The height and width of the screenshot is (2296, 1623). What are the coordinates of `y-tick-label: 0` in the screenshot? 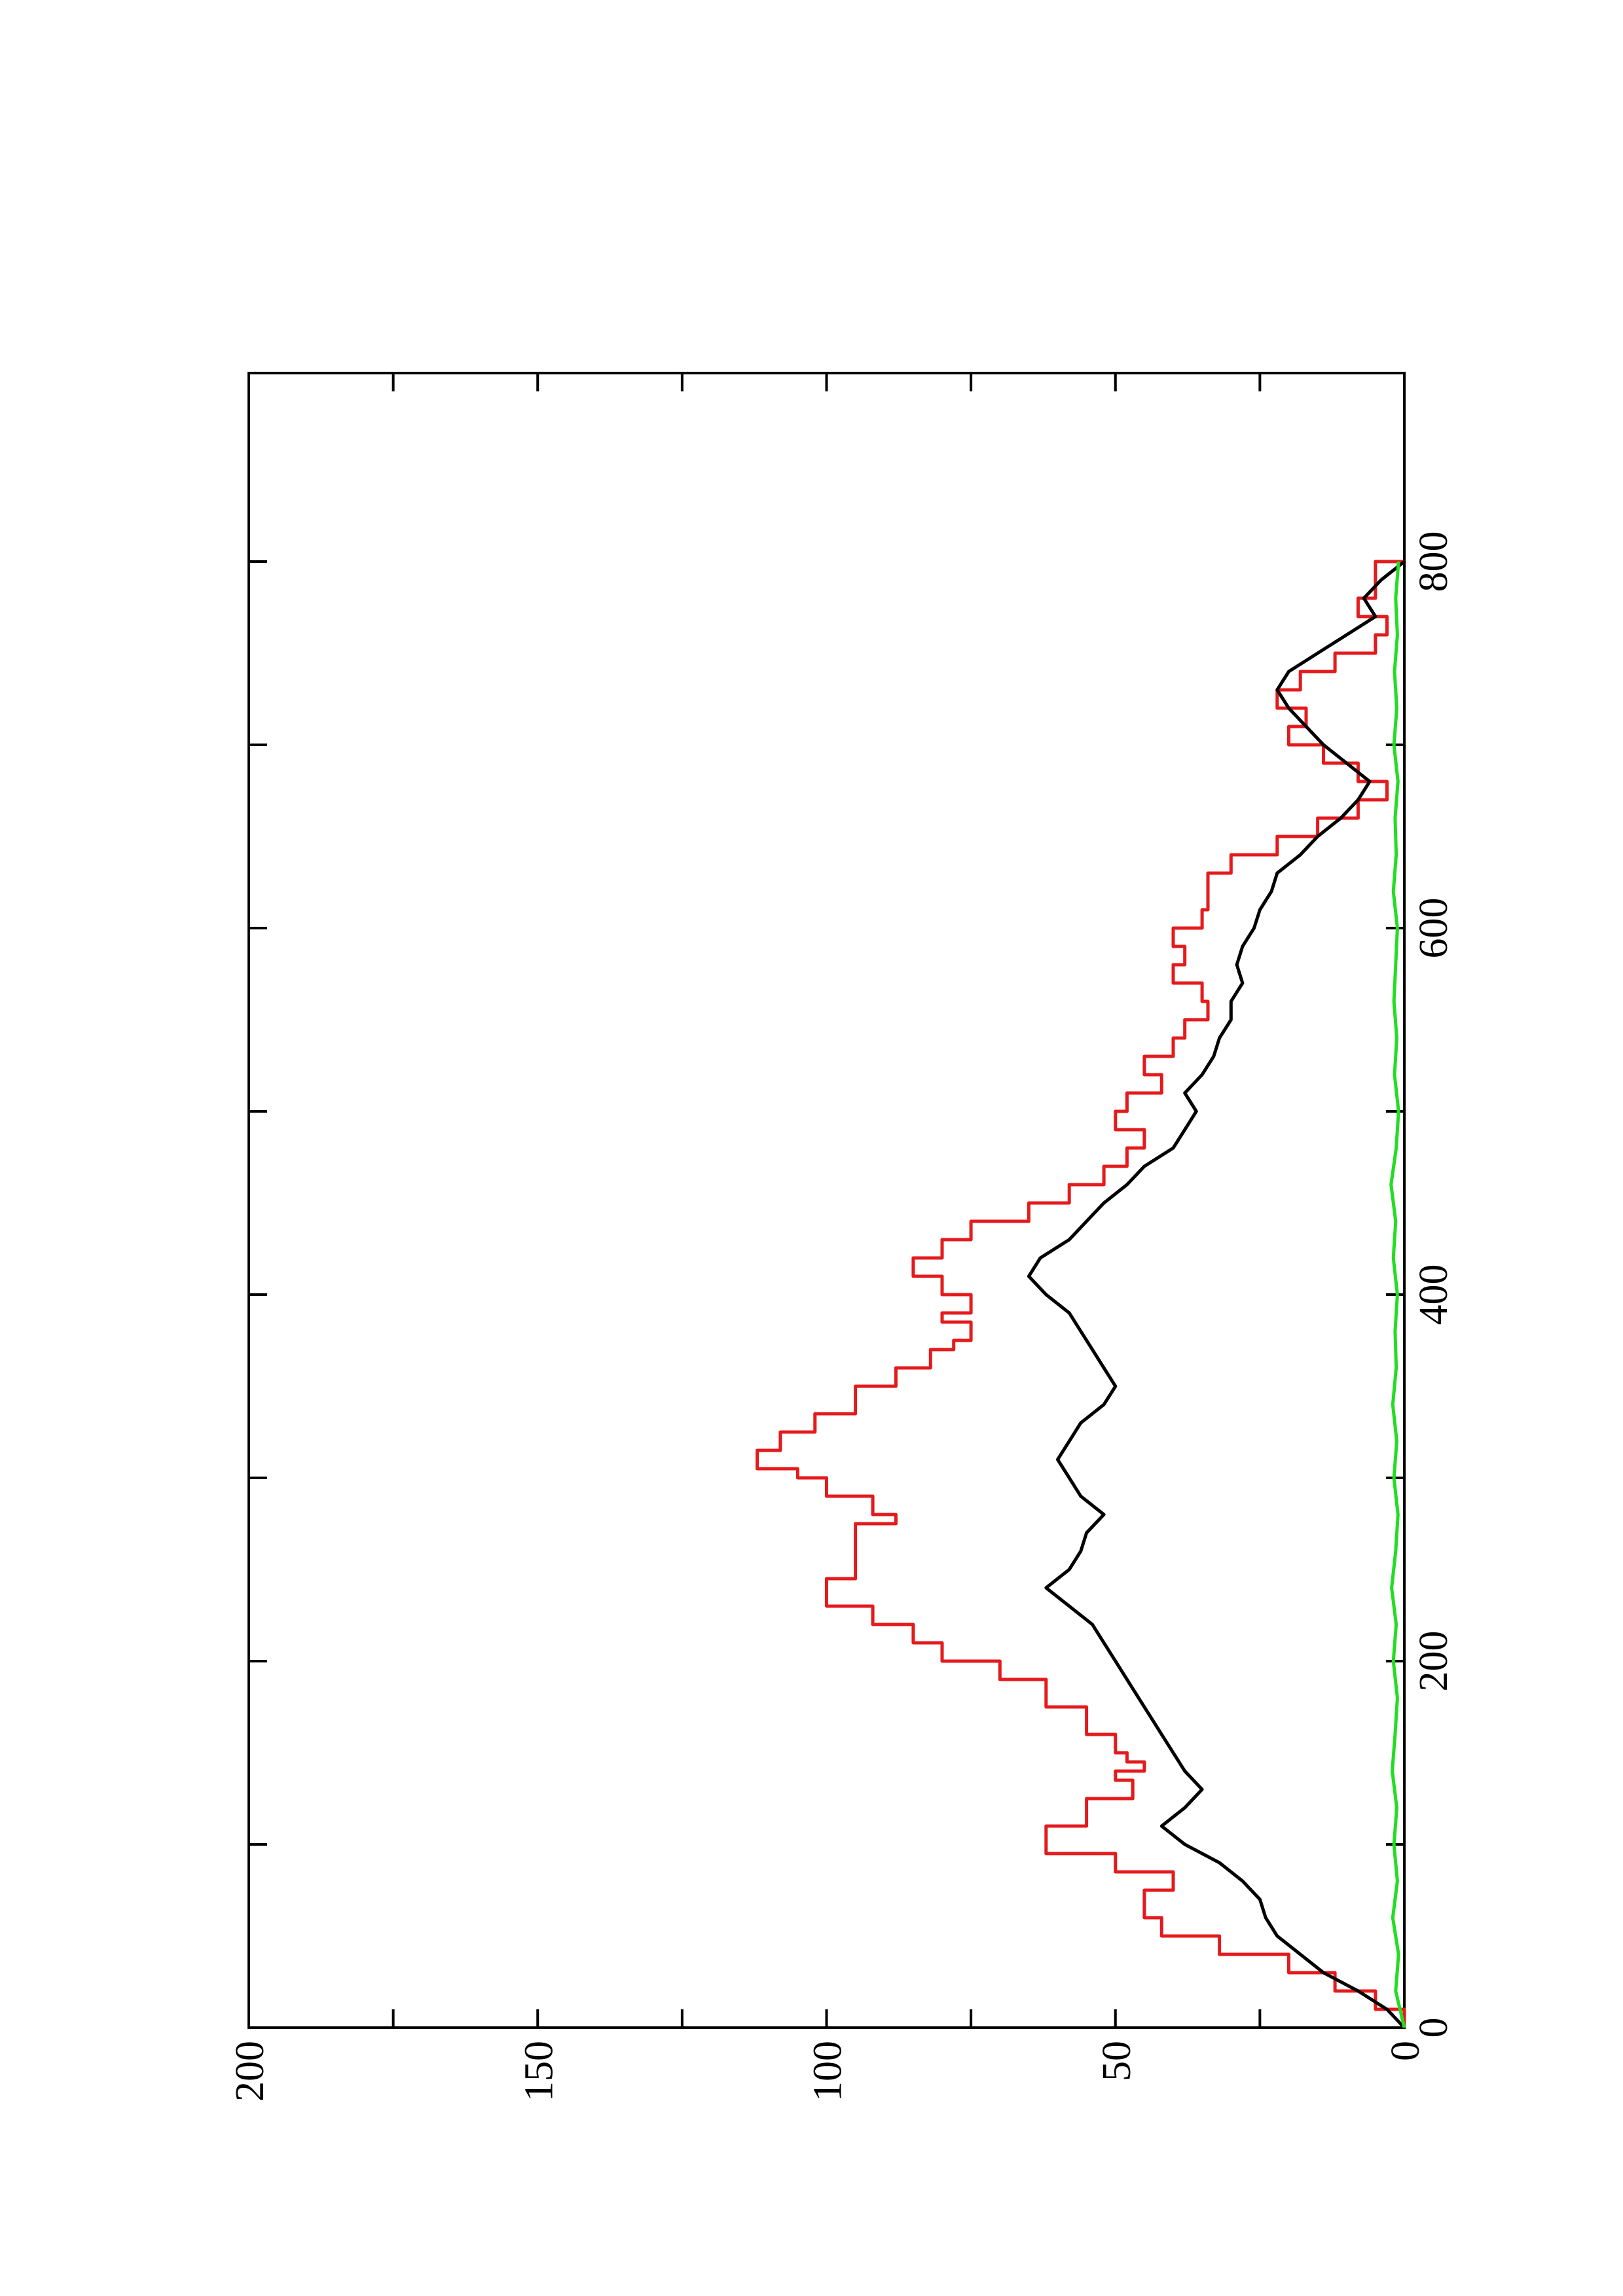 It's located at (1405, 2051).